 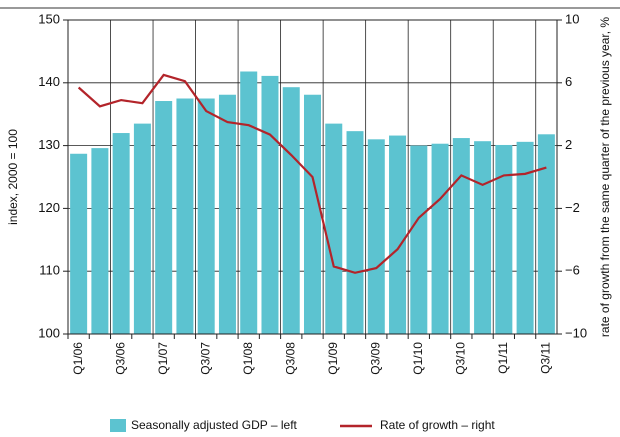 I want to click on x-tick-label: Q3/06, so click(x=120, y=358).